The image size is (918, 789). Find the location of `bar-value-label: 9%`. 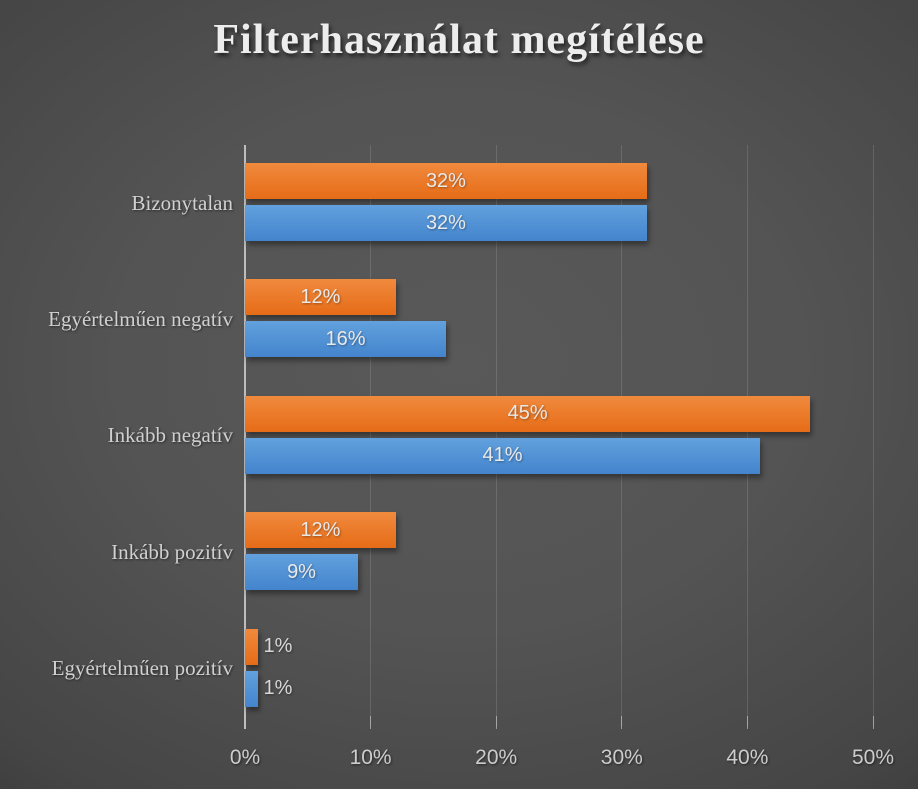

bar-value-label: 9% is located at coordinates (301, 571).